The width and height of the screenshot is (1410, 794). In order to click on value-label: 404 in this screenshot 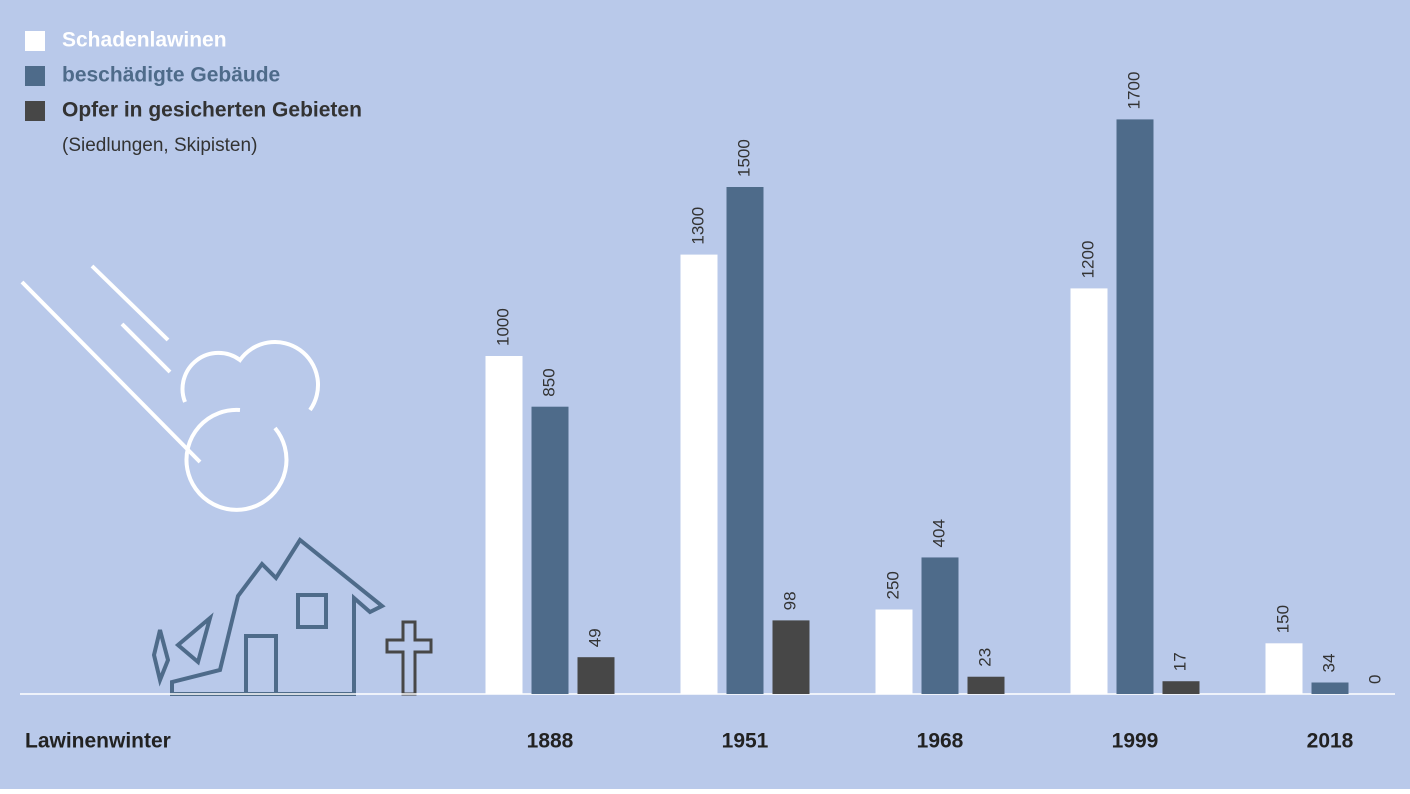, I will do `click(938, 533)`.